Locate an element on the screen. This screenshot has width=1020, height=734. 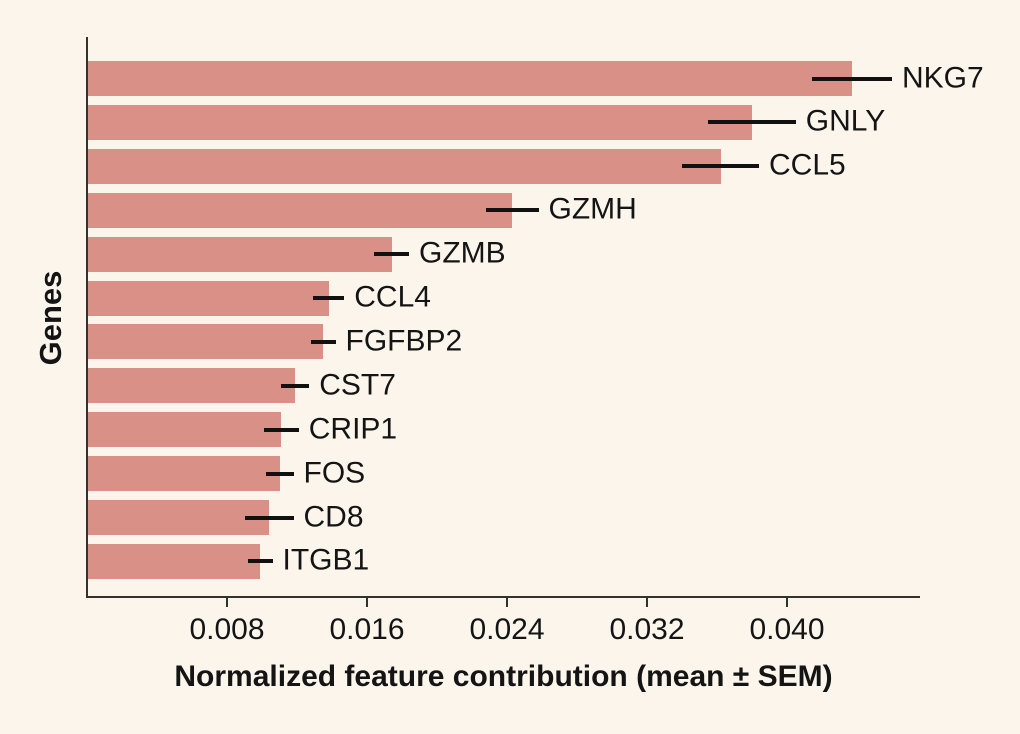
x-tick-label: 0.024 is located at coordinates (507, 629).